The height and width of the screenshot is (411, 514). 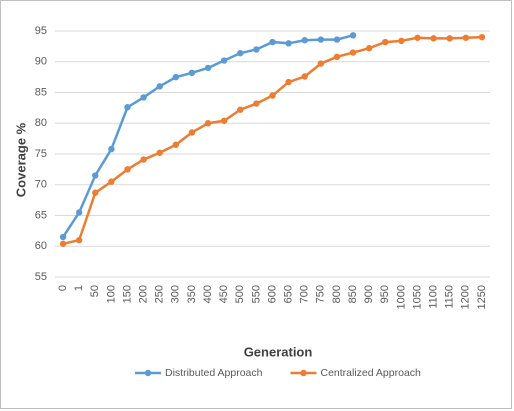 What do you see at coordinates (41, 154) in the screenshot?
I see `y-tick-label: 75` at bounding box center [41, 154].